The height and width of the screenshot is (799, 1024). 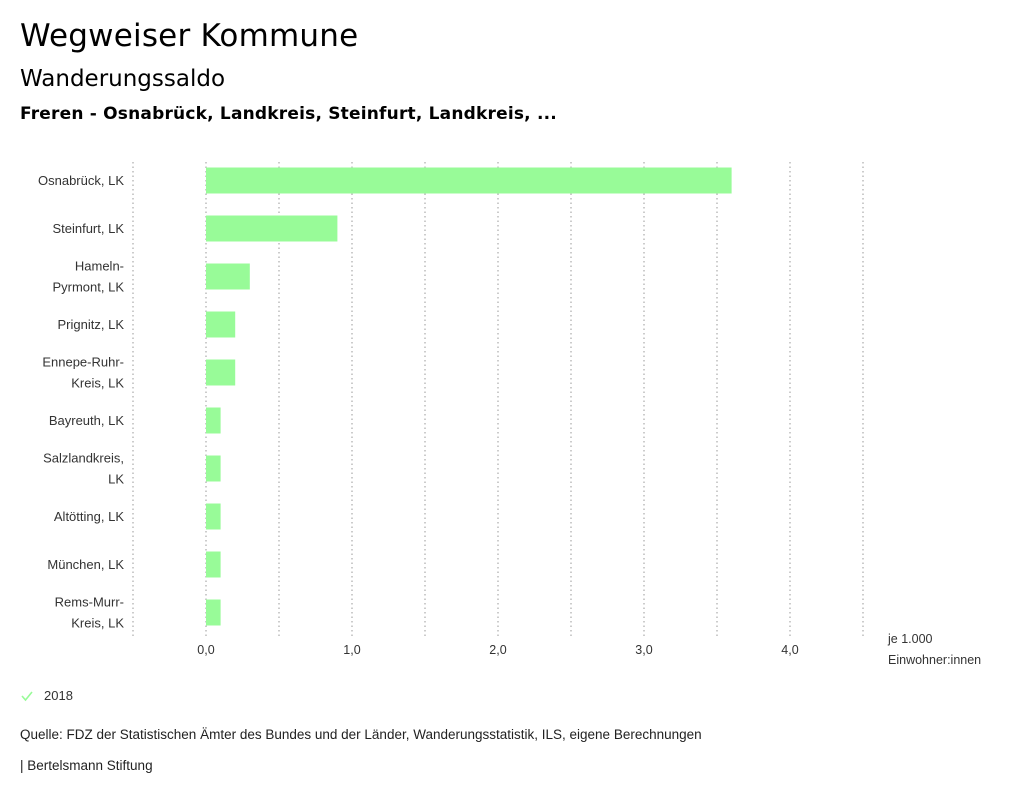 I want to click on category-label: München, LK, so click(x=85, y=564).